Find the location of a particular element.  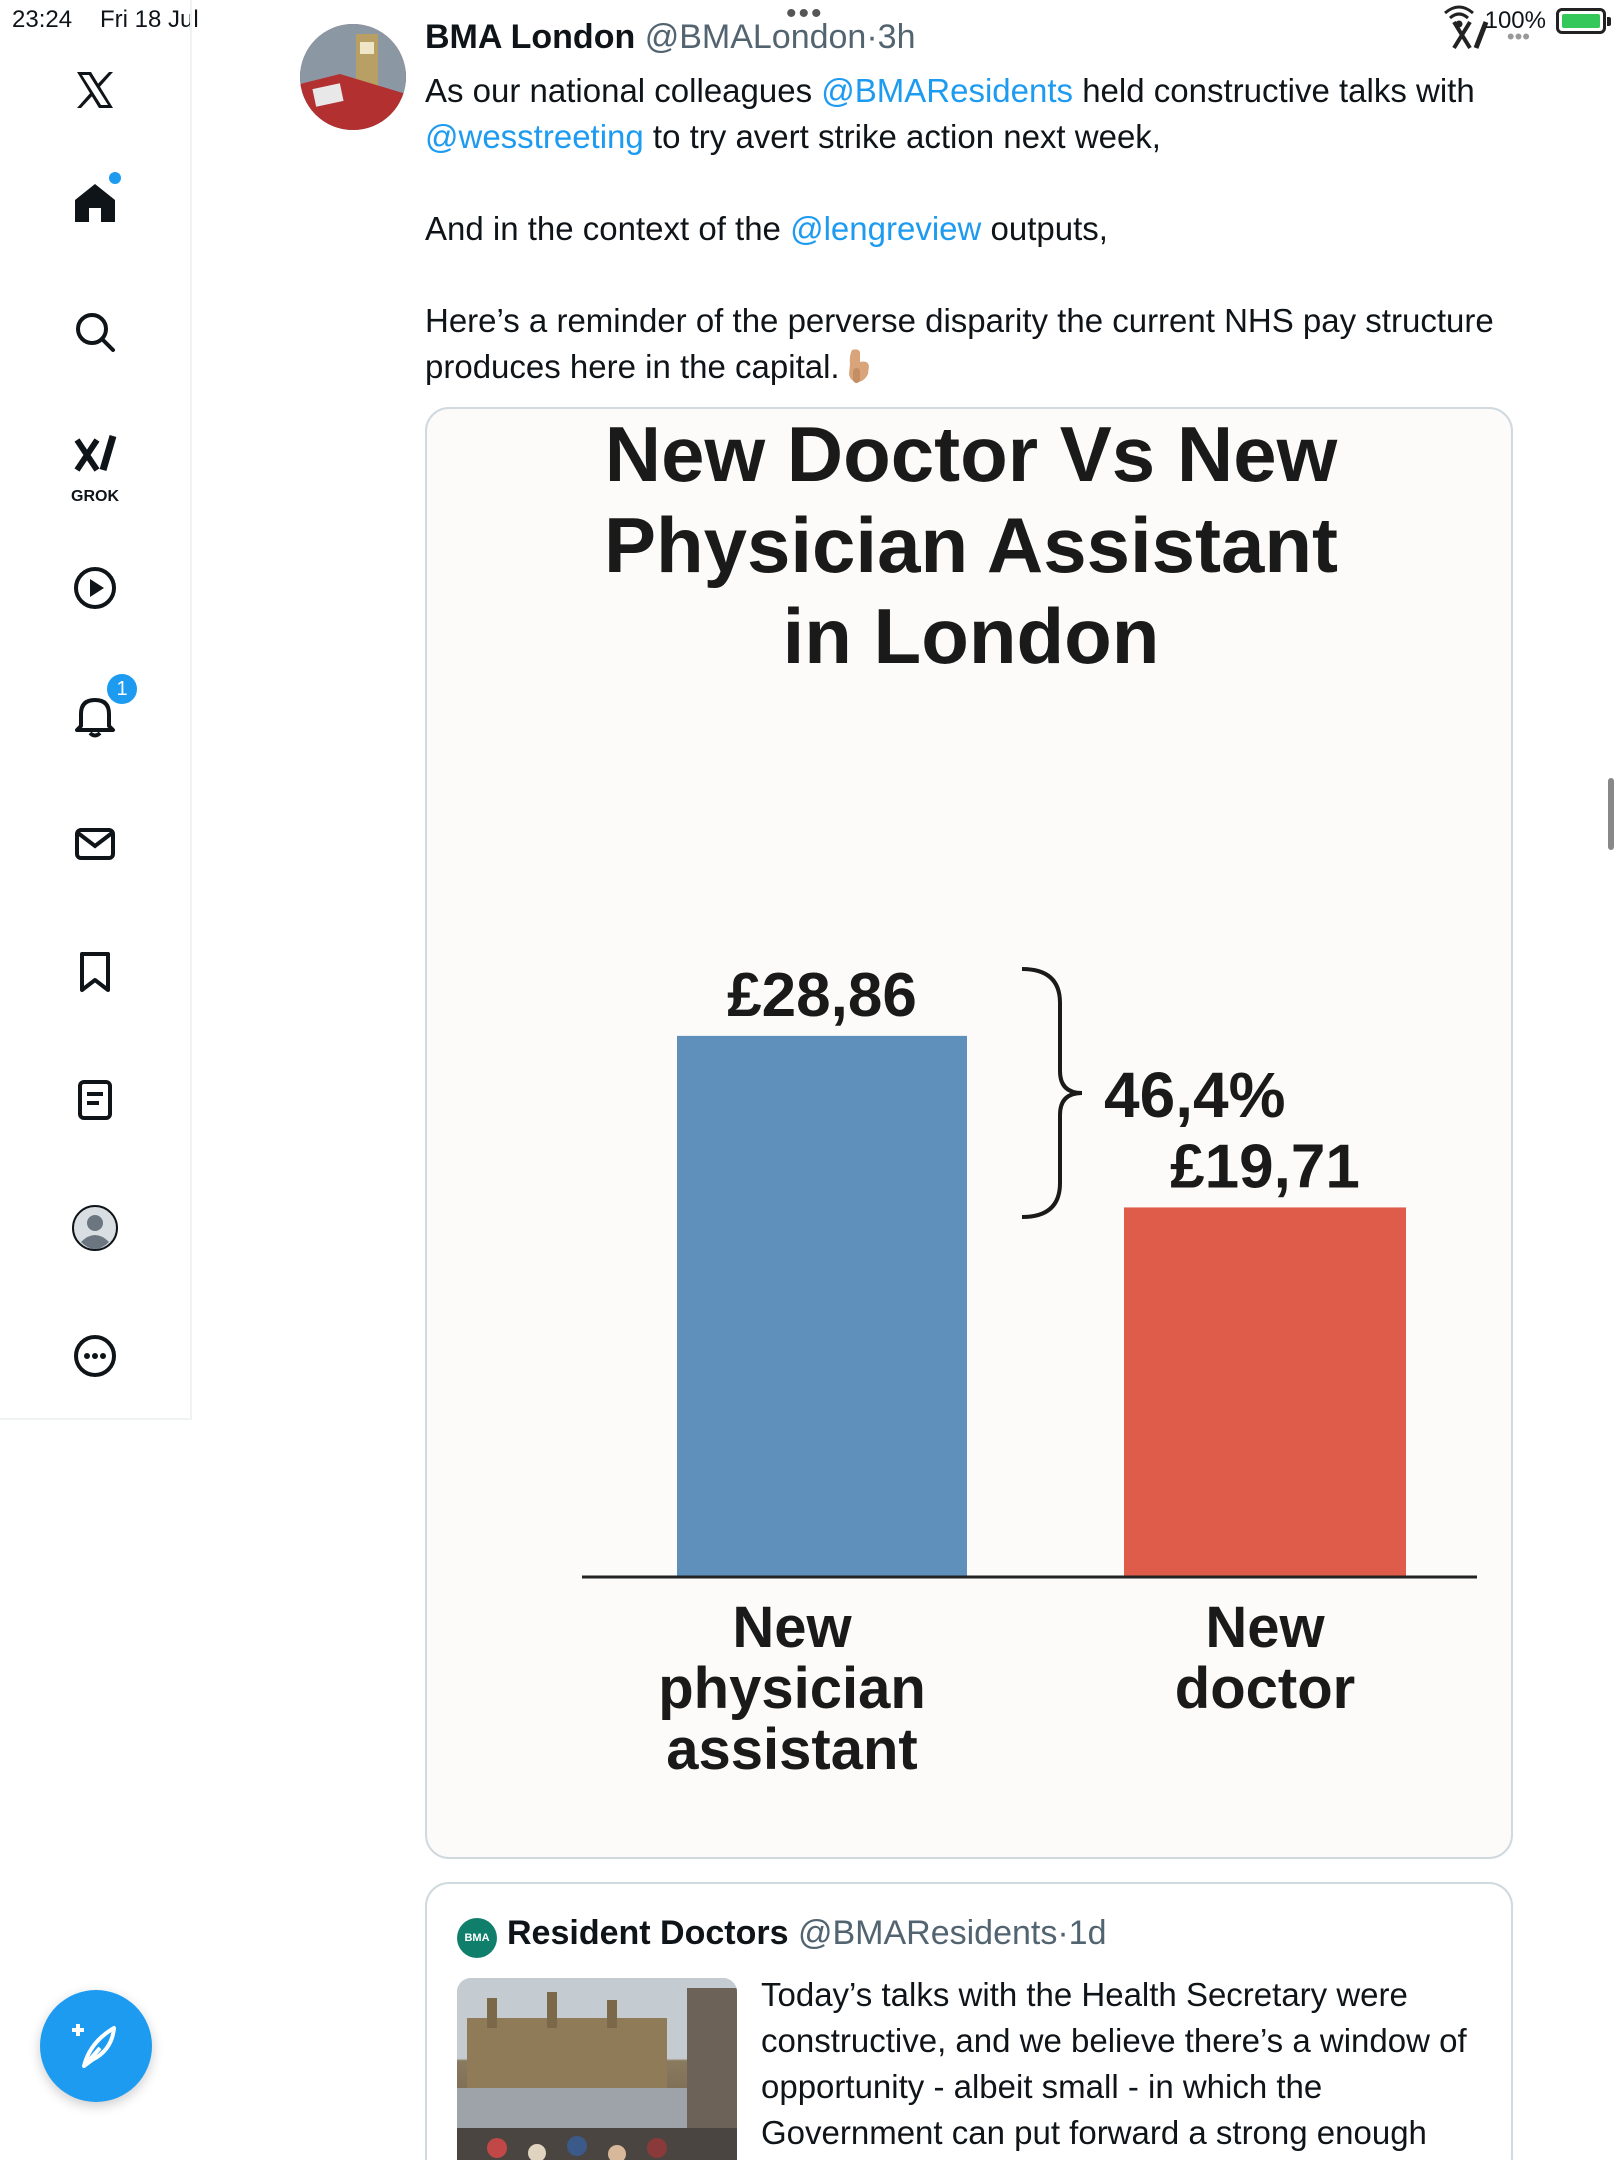

search-icon is located at coordinates (95, 332).